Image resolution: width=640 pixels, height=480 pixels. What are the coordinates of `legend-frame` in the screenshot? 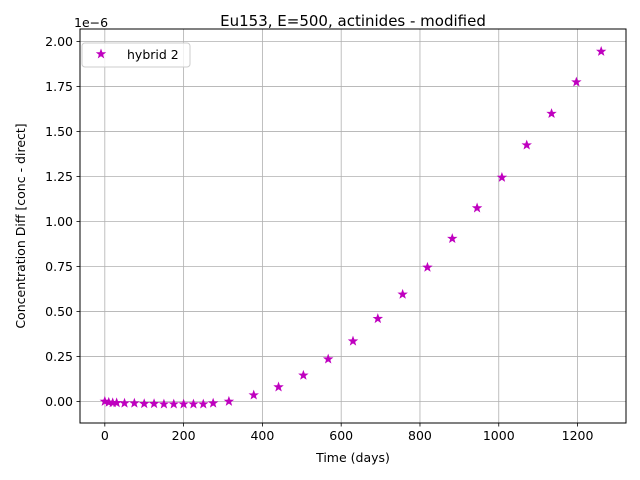 It's located at (136, 55).